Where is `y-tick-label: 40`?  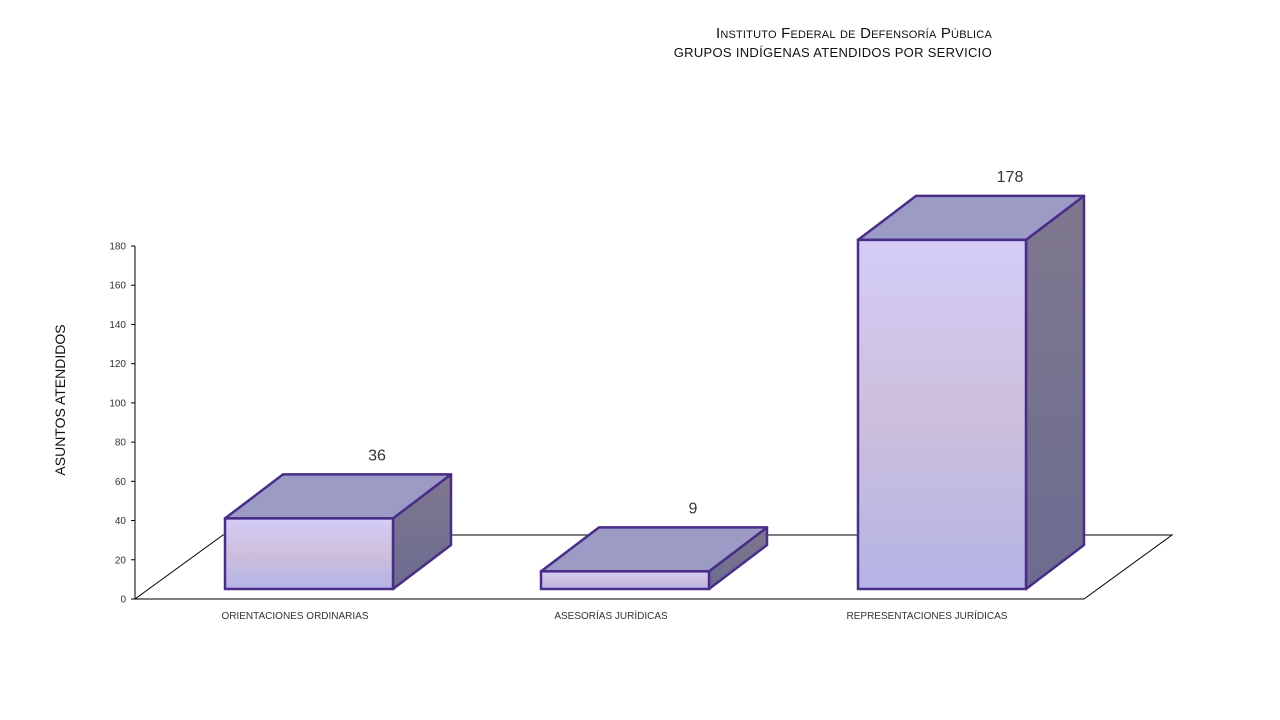
y-tick-label: 40 is located at coordinates (121, 521).